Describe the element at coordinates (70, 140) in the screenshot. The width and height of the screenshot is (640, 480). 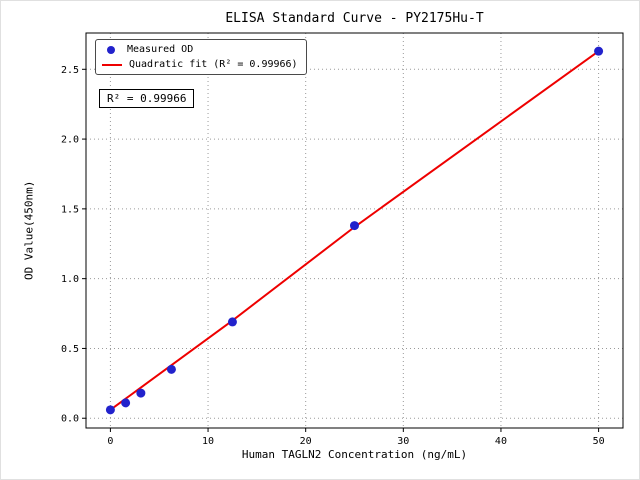
I see `y-tick-label: 2.0` at that location.